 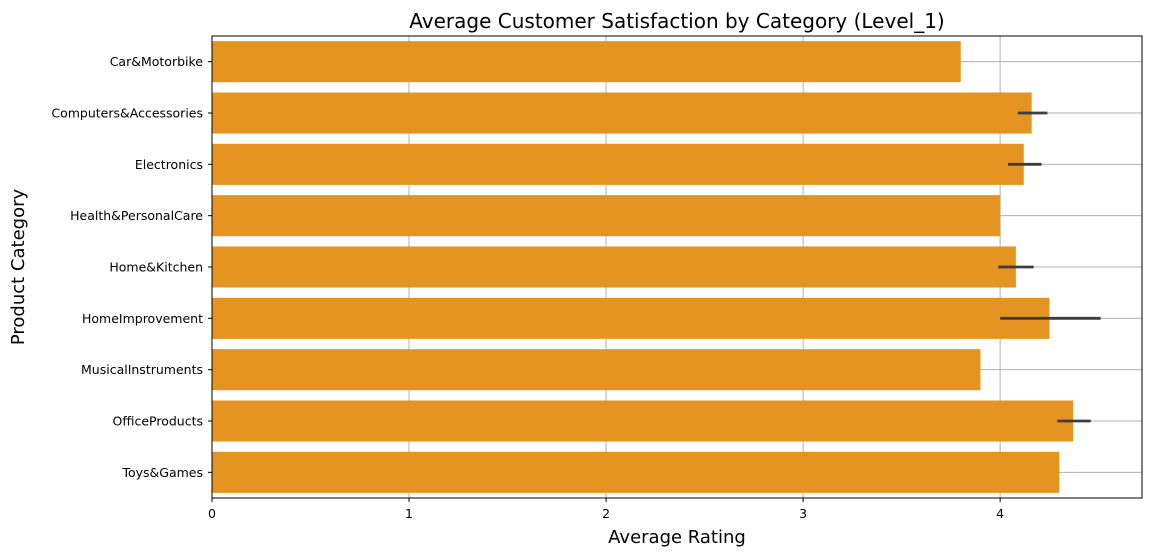 I want to click on y-tick-label: Computers&Accessories, so click(x=127, y=113).